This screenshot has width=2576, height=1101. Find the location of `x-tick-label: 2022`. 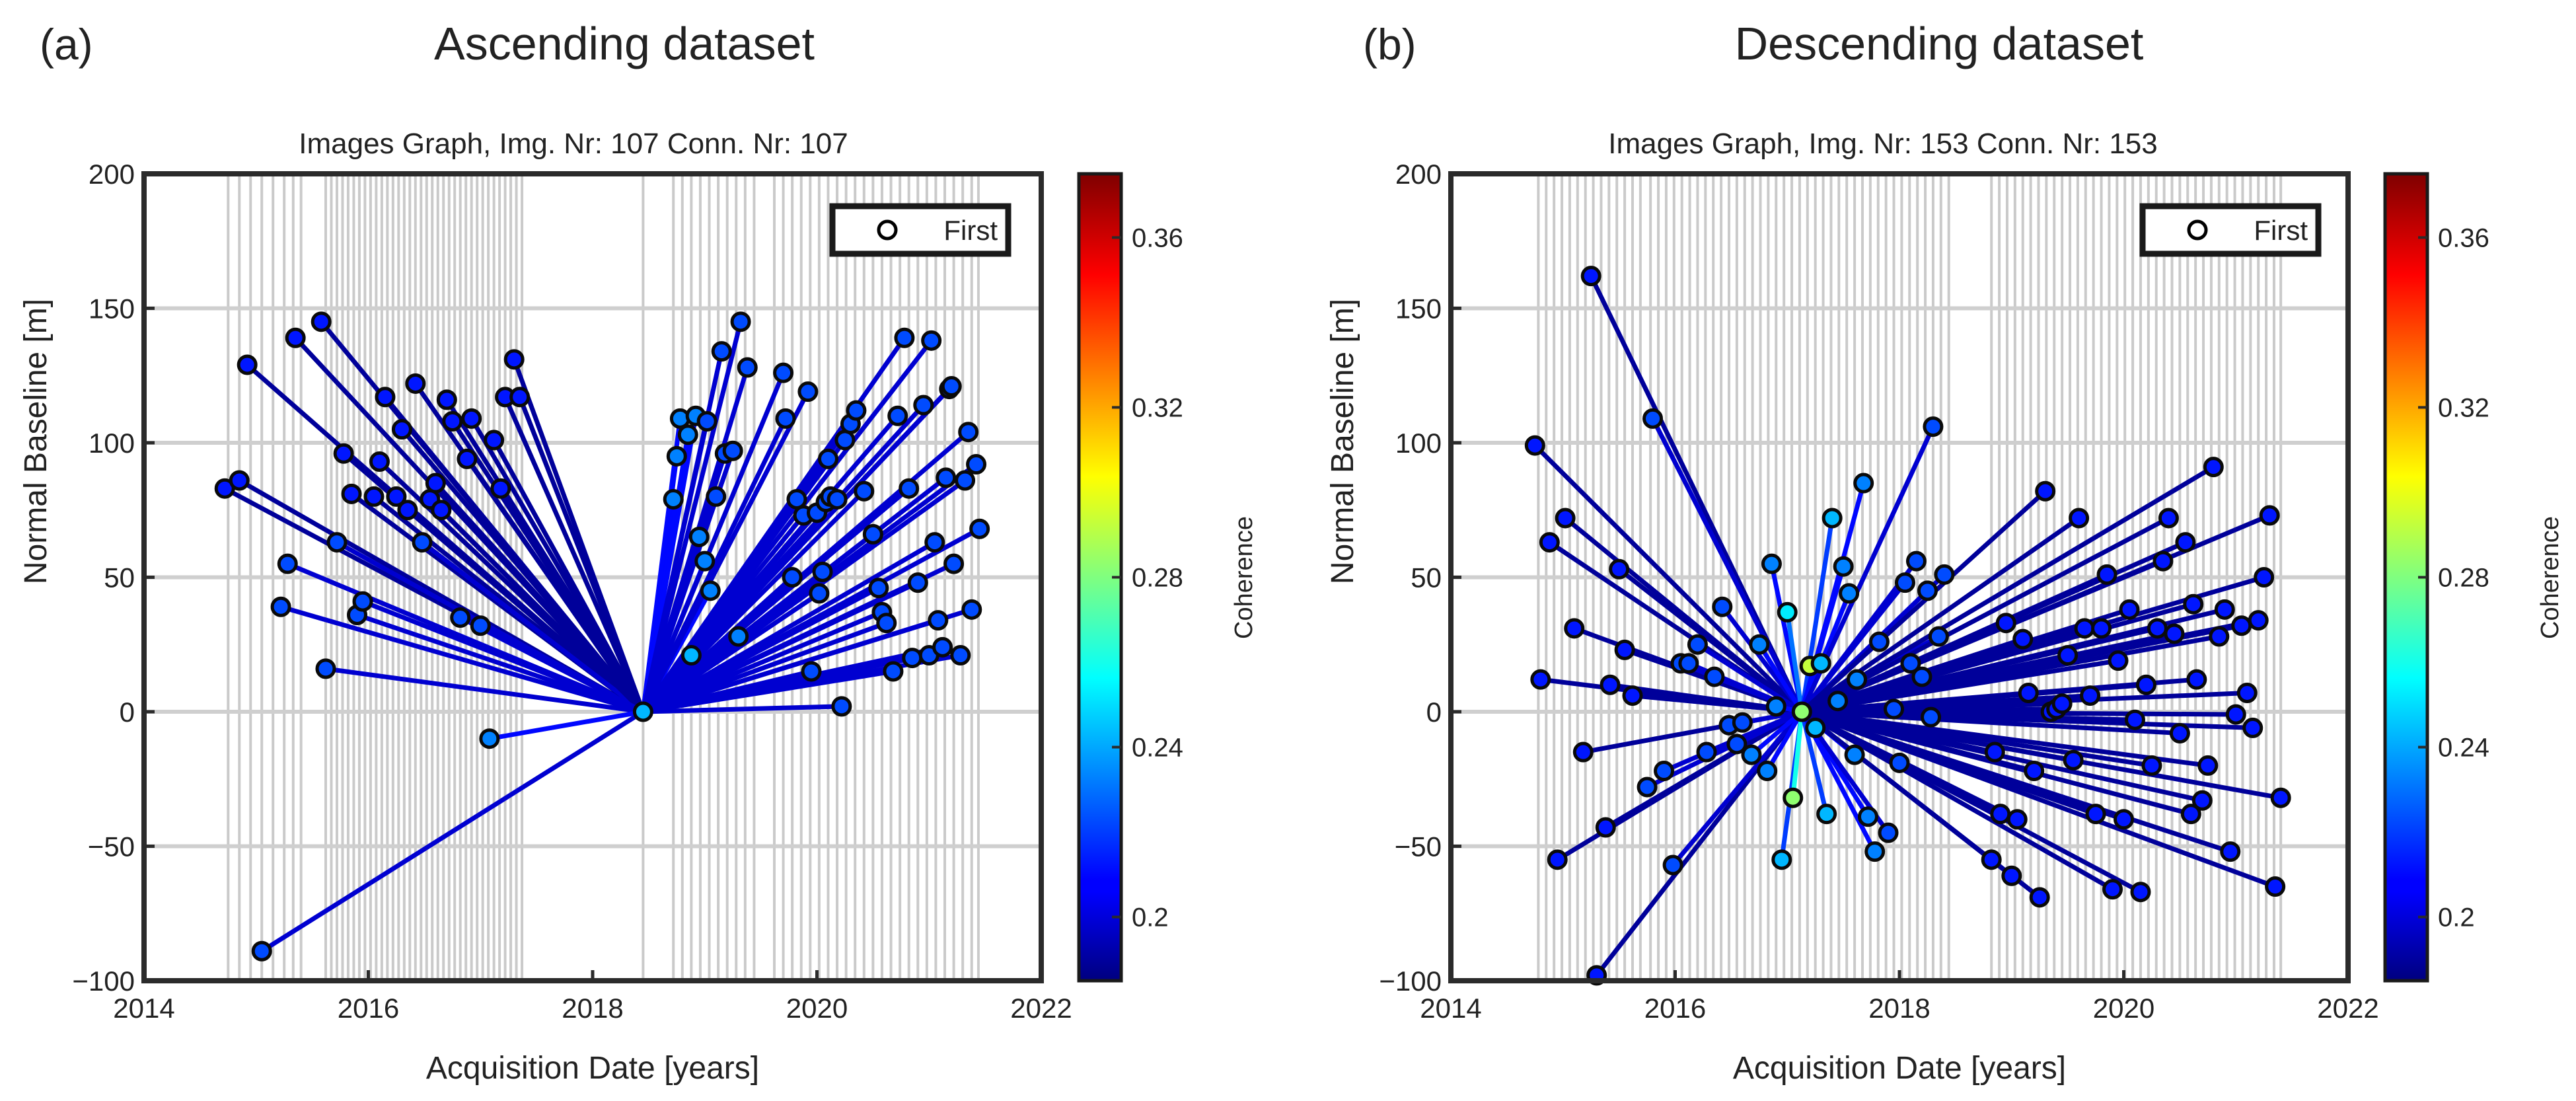

x-tick-label: 2022 is located at coordinates (1041, 1008).